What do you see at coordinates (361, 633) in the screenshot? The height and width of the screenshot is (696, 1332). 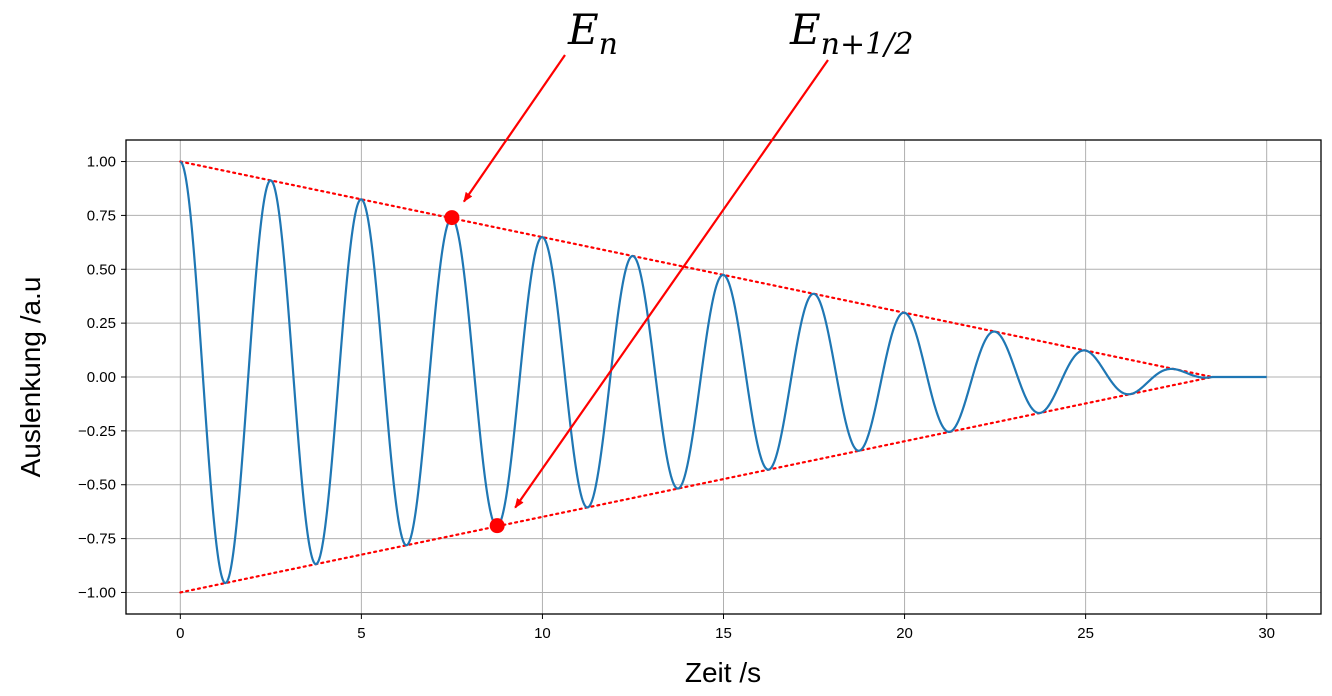 I see `x-tick-label: 5` at bounding box center [361, 633].